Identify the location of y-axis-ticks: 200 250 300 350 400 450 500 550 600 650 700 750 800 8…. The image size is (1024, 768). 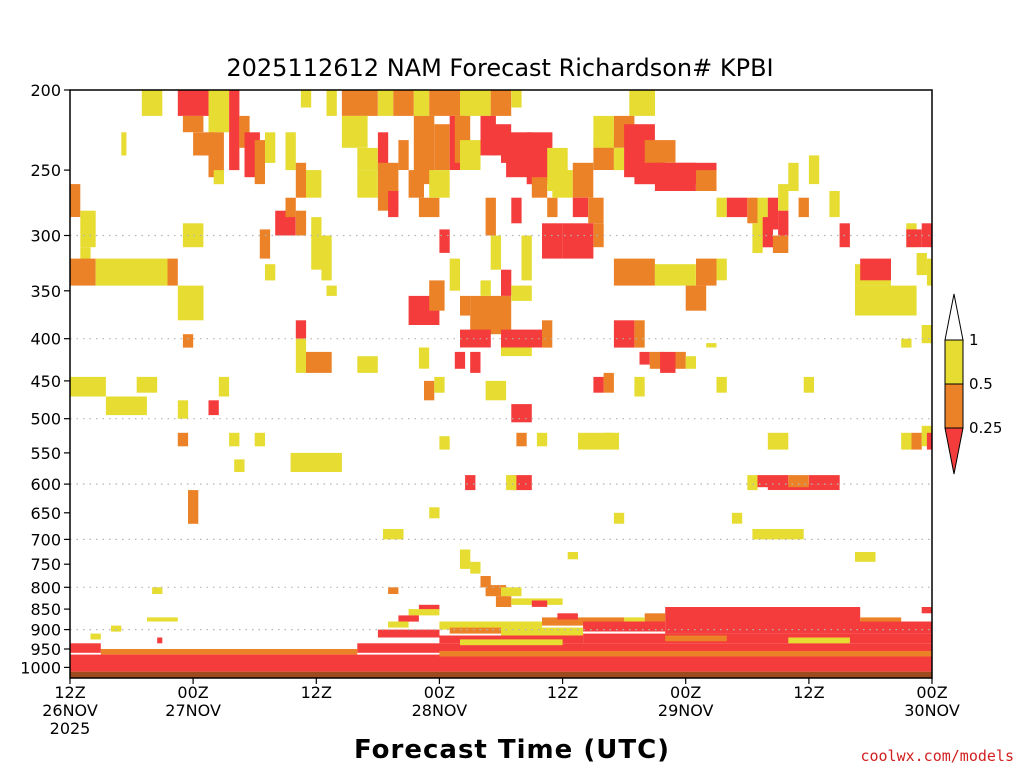
(45, 379).